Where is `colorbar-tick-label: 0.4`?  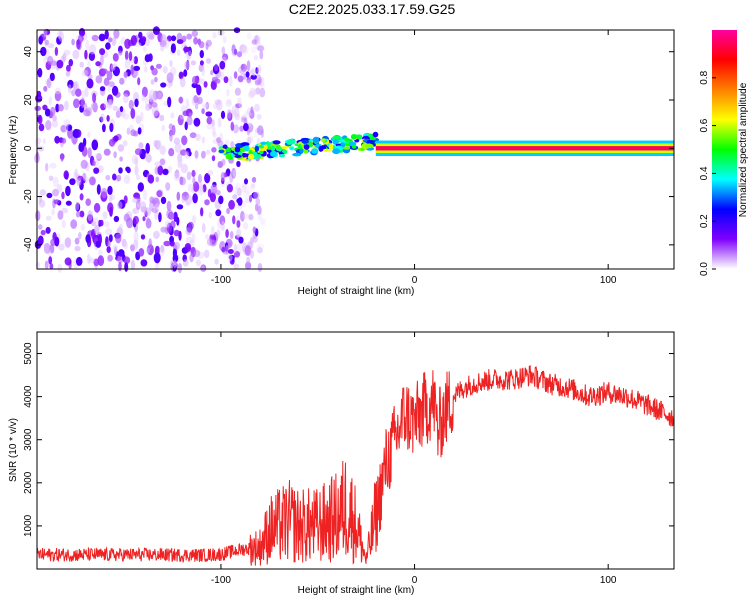
colorbar-tick-label: 0.4 is located at coordinates (704, 173).